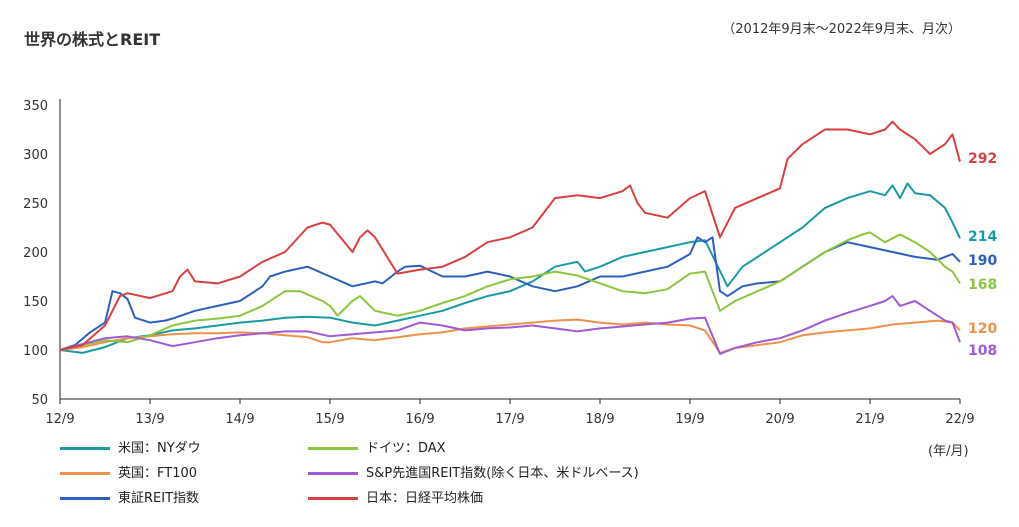 This screenshot has height=527, width=1019. Describe the element at coordinates (158, 473) in the screenshot. I see `legend-label: 英国：FT100` at that location.